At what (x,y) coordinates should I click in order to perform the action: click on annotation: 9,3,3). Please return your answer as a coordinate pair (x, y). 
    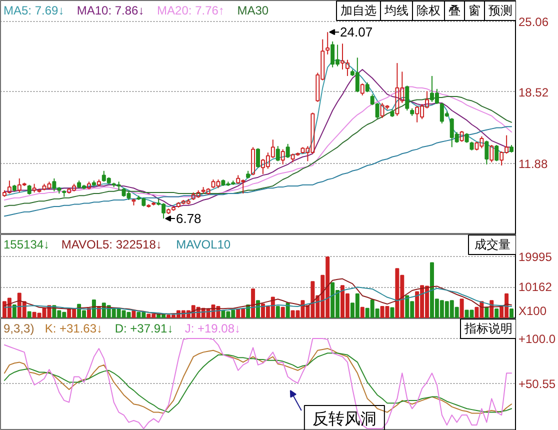
    Looking at the image, I should click on (19, 329).